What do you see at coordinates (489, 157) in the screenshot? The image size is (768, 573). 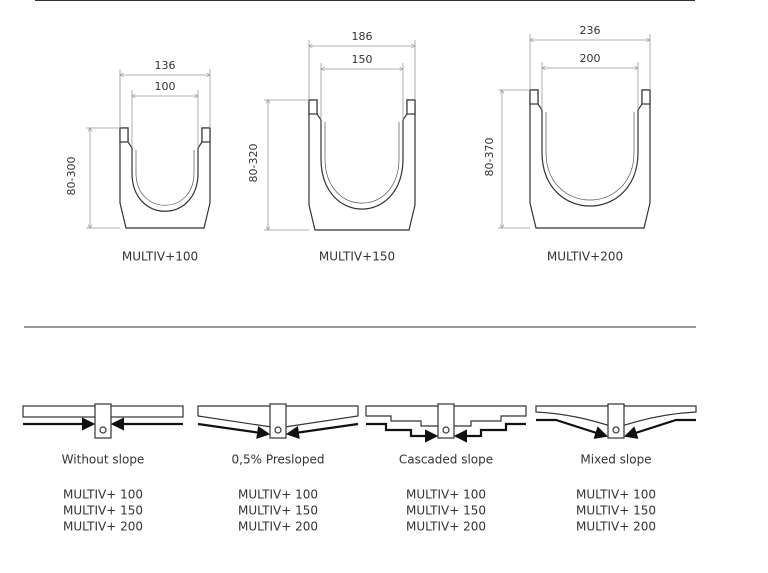 I see `height-range: 80-370` at bounding box center [489, 157].